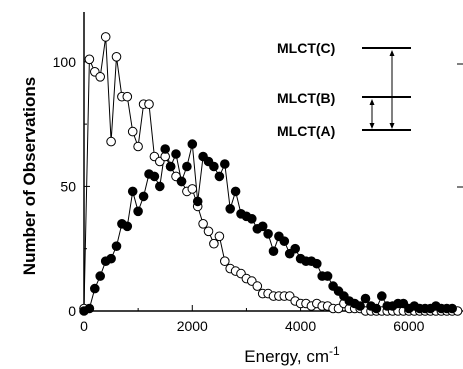 This screenshot has width=463, height=369. I want to click on x-tick-label: 0, so click(84, 326).